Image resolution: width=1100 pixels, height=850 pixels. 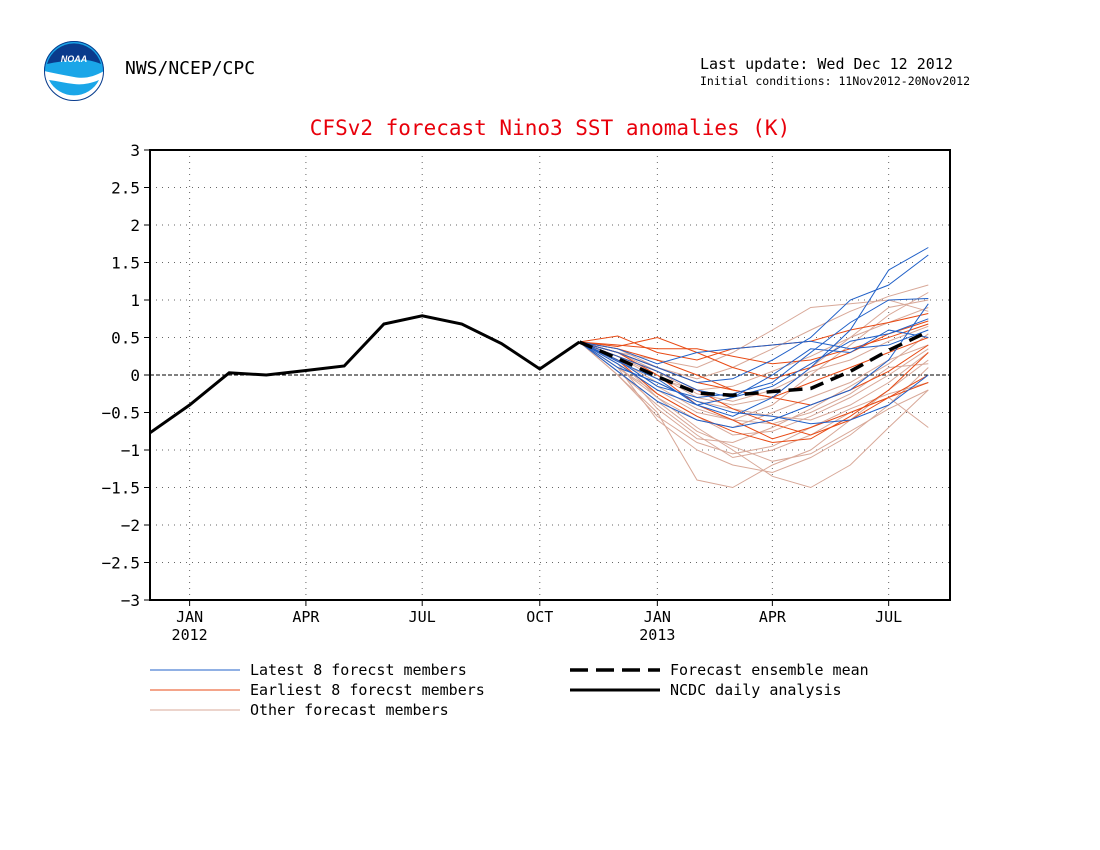 What do you see at coordinates (769, 670) in the screenshot?
I see `legend-label: Forecast ensemble mean` at bounding box center [769, 670].